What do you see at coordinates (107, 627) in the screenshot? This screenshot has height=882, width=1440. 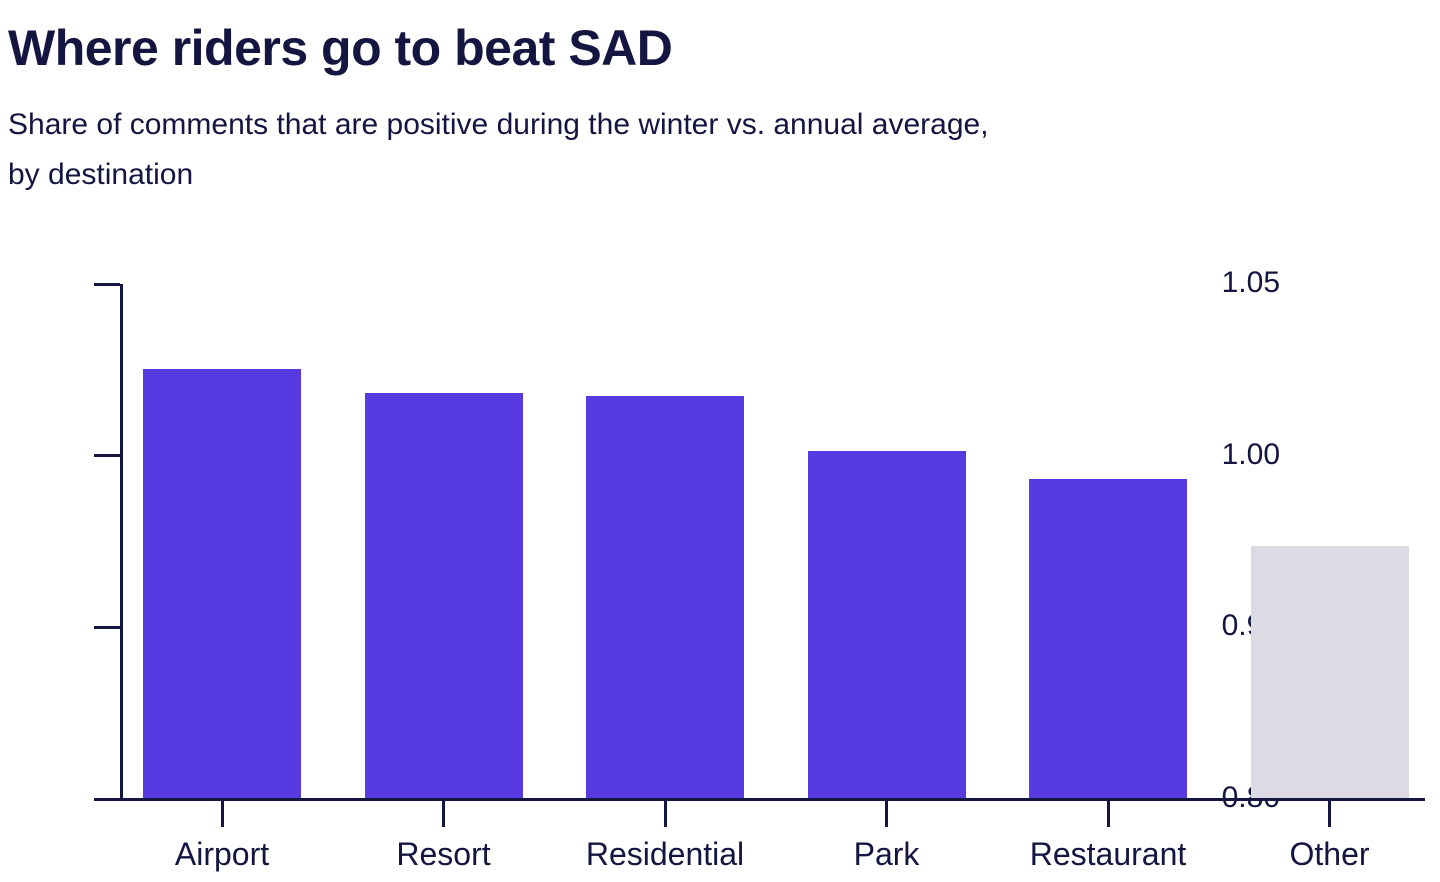 I see `y-tick-mark-0.90` at bounding box center [107, 627].